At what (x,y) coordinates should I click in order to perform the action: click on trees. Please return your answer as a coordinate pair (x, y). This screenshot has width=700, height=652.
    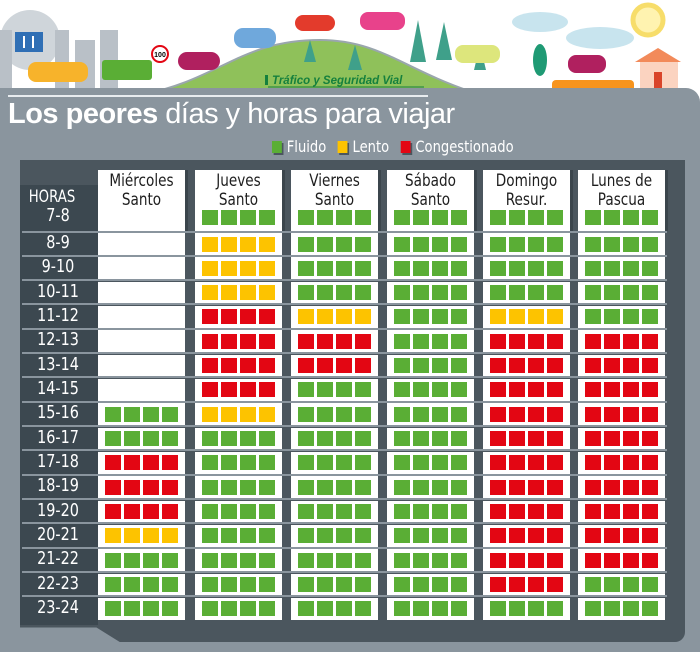
    Looking at the image, I should click on (425, 48).